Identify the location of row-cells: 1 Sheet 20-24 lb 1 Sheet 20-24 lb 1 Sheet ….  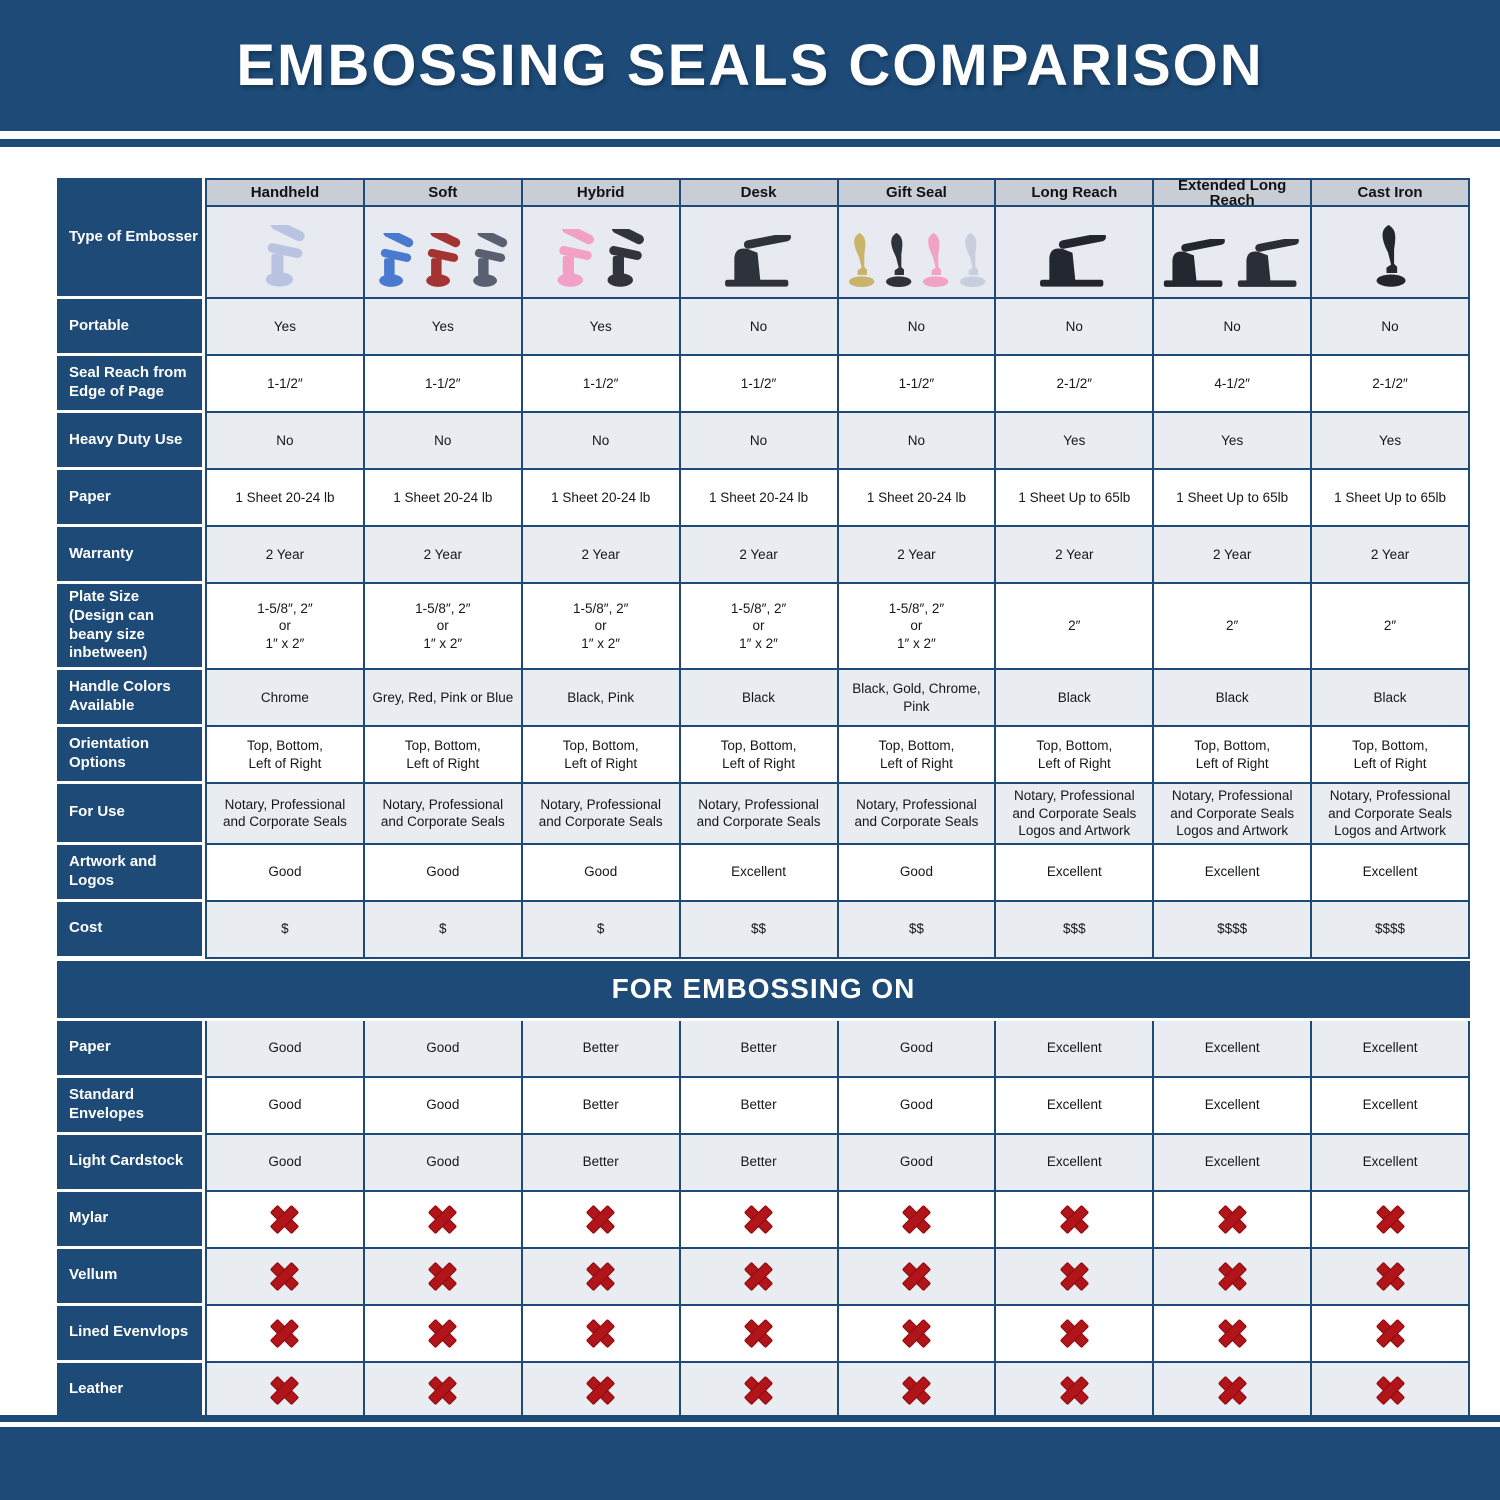
(837, 498).